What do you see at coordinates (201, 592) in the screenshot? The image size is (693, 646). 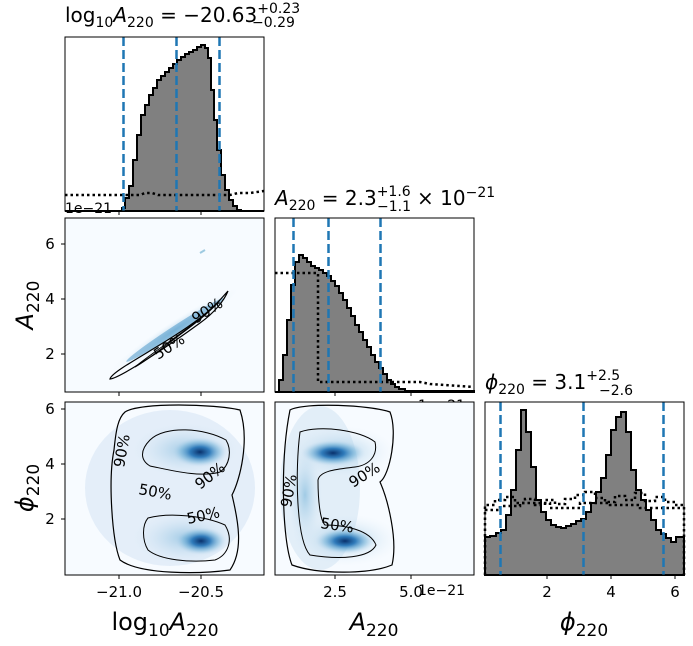 I see `xtick-label: −20.5` at bounding box center [201, 592].